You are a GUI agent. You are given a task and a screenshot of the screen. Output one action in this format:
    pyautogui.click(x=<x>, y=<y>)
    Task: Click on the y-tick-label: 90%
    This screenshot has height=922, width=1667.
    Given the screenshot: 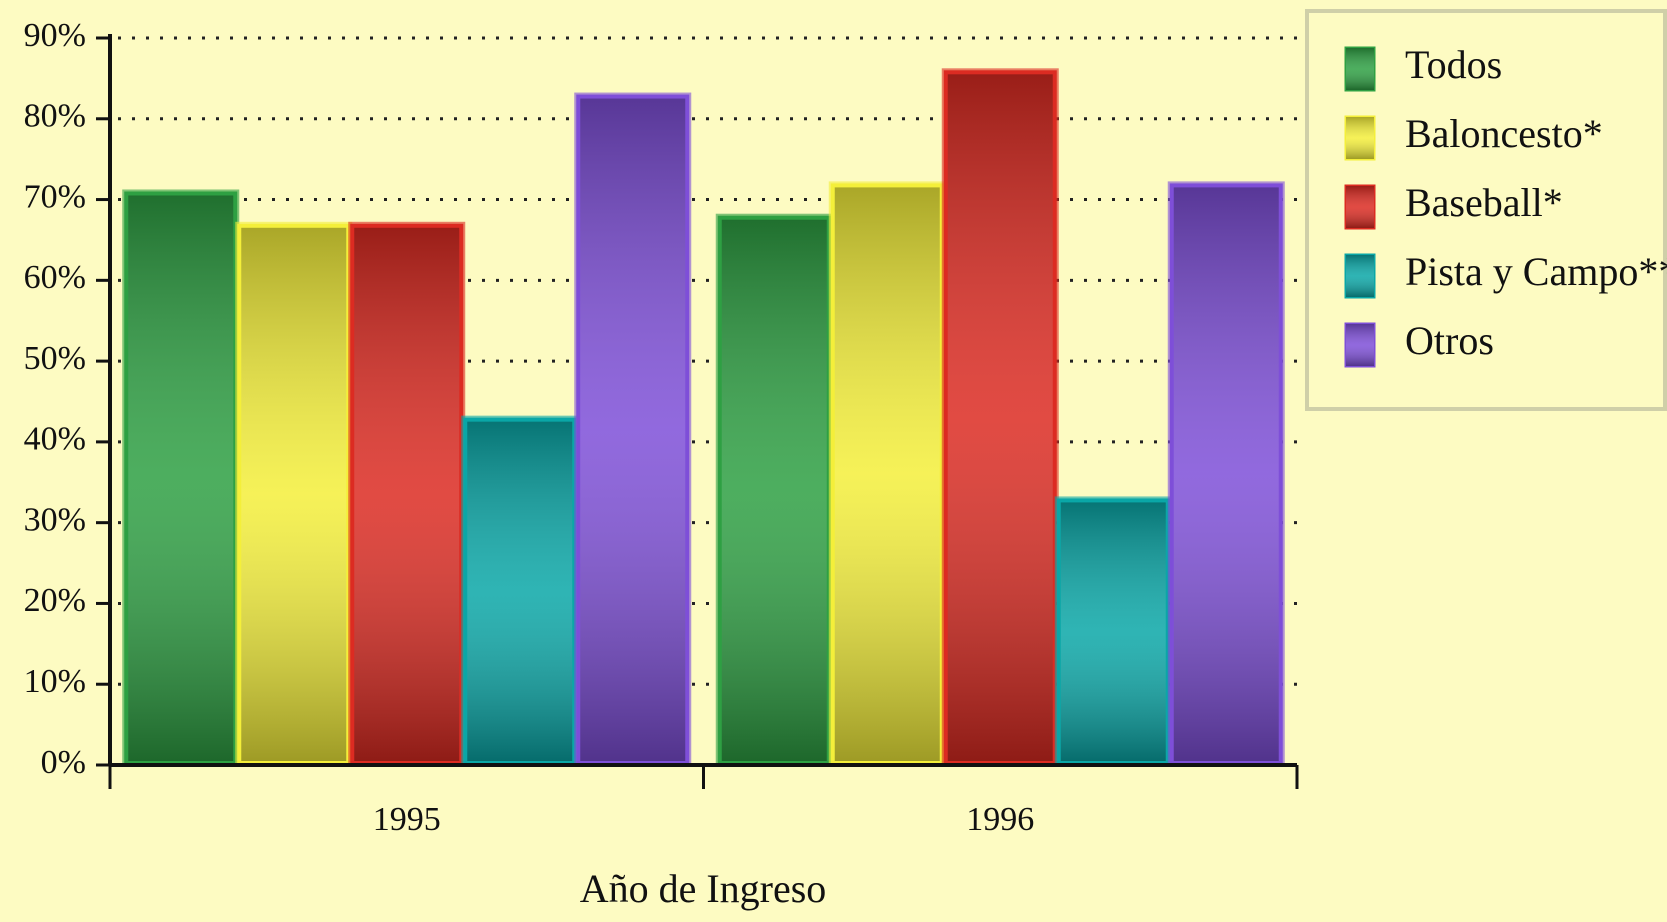 What is the action you would take?
    pyautogui.click(x=55, y=35)
    